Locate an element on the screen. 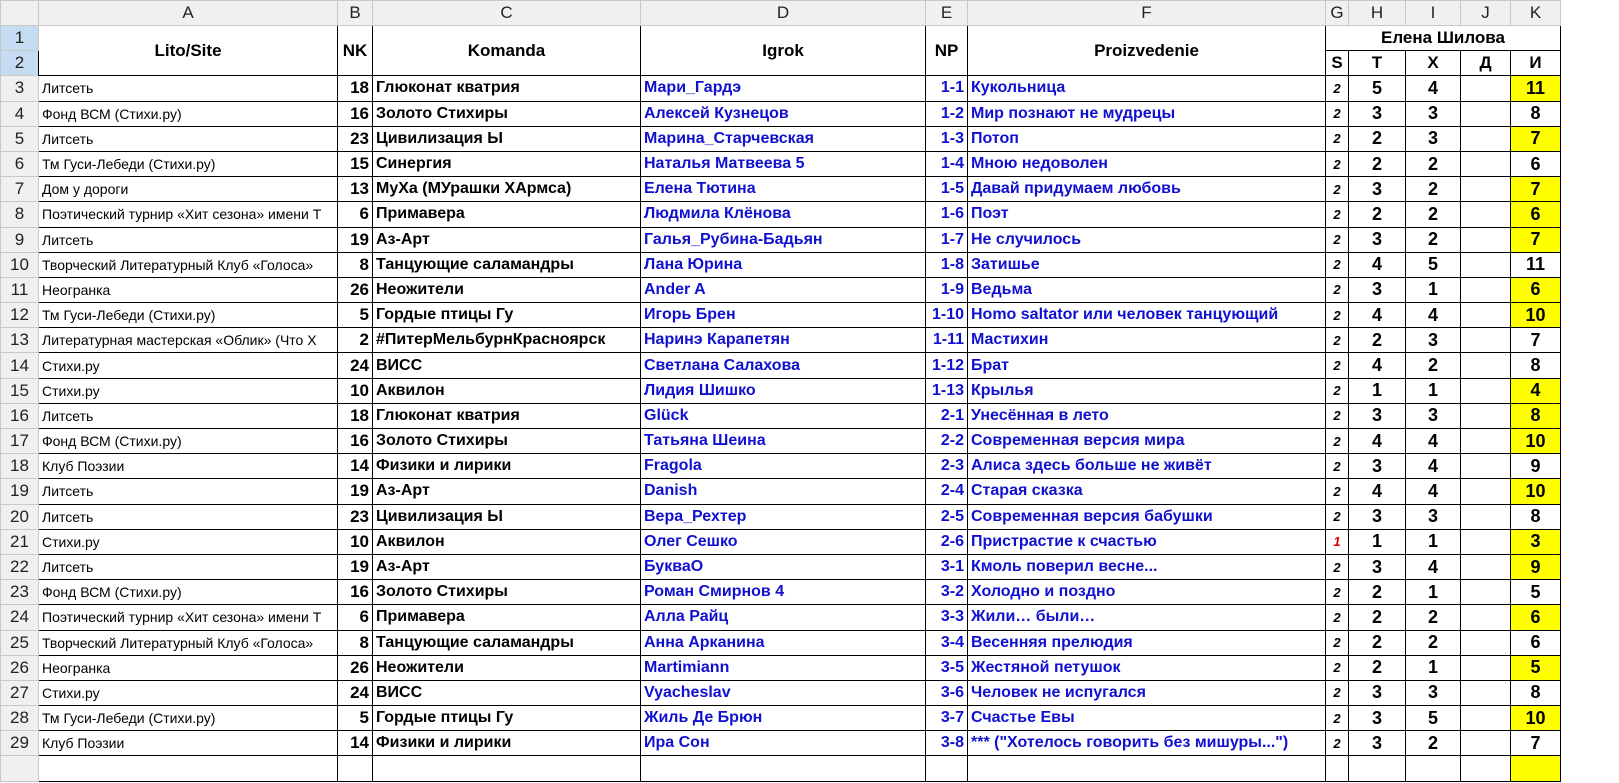 The height and width of the screenshot is (783, 1619). column-header-c: C is located at coordinates (506, 13).